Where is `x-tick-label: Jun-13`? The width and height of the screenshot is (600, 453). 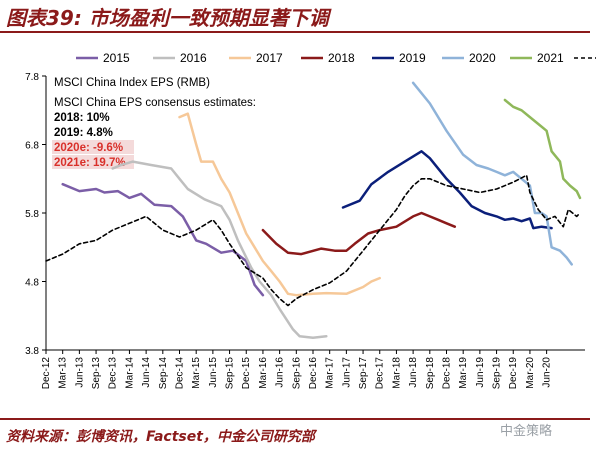
x-tick-label: Jun-13 is located at coordinates (79, 372).